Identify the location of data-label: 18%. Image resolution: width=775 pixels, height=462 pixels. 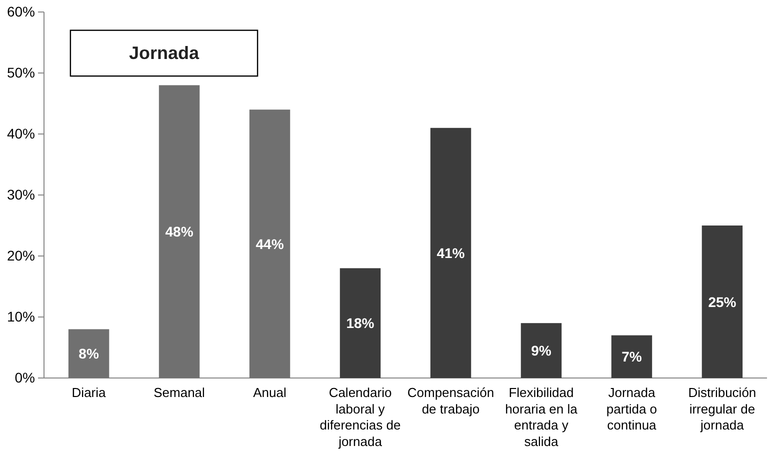
(360, 323).